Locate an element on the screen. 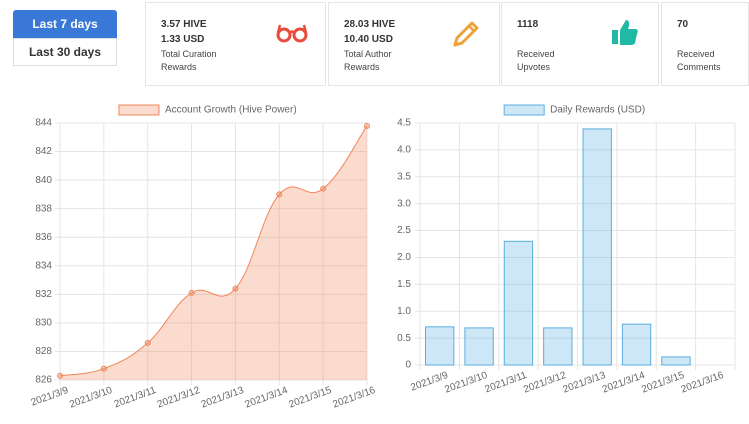 This screenshot has height=424, width=749. y-tick-label: 2.0 is located at coordinates (404, 257).